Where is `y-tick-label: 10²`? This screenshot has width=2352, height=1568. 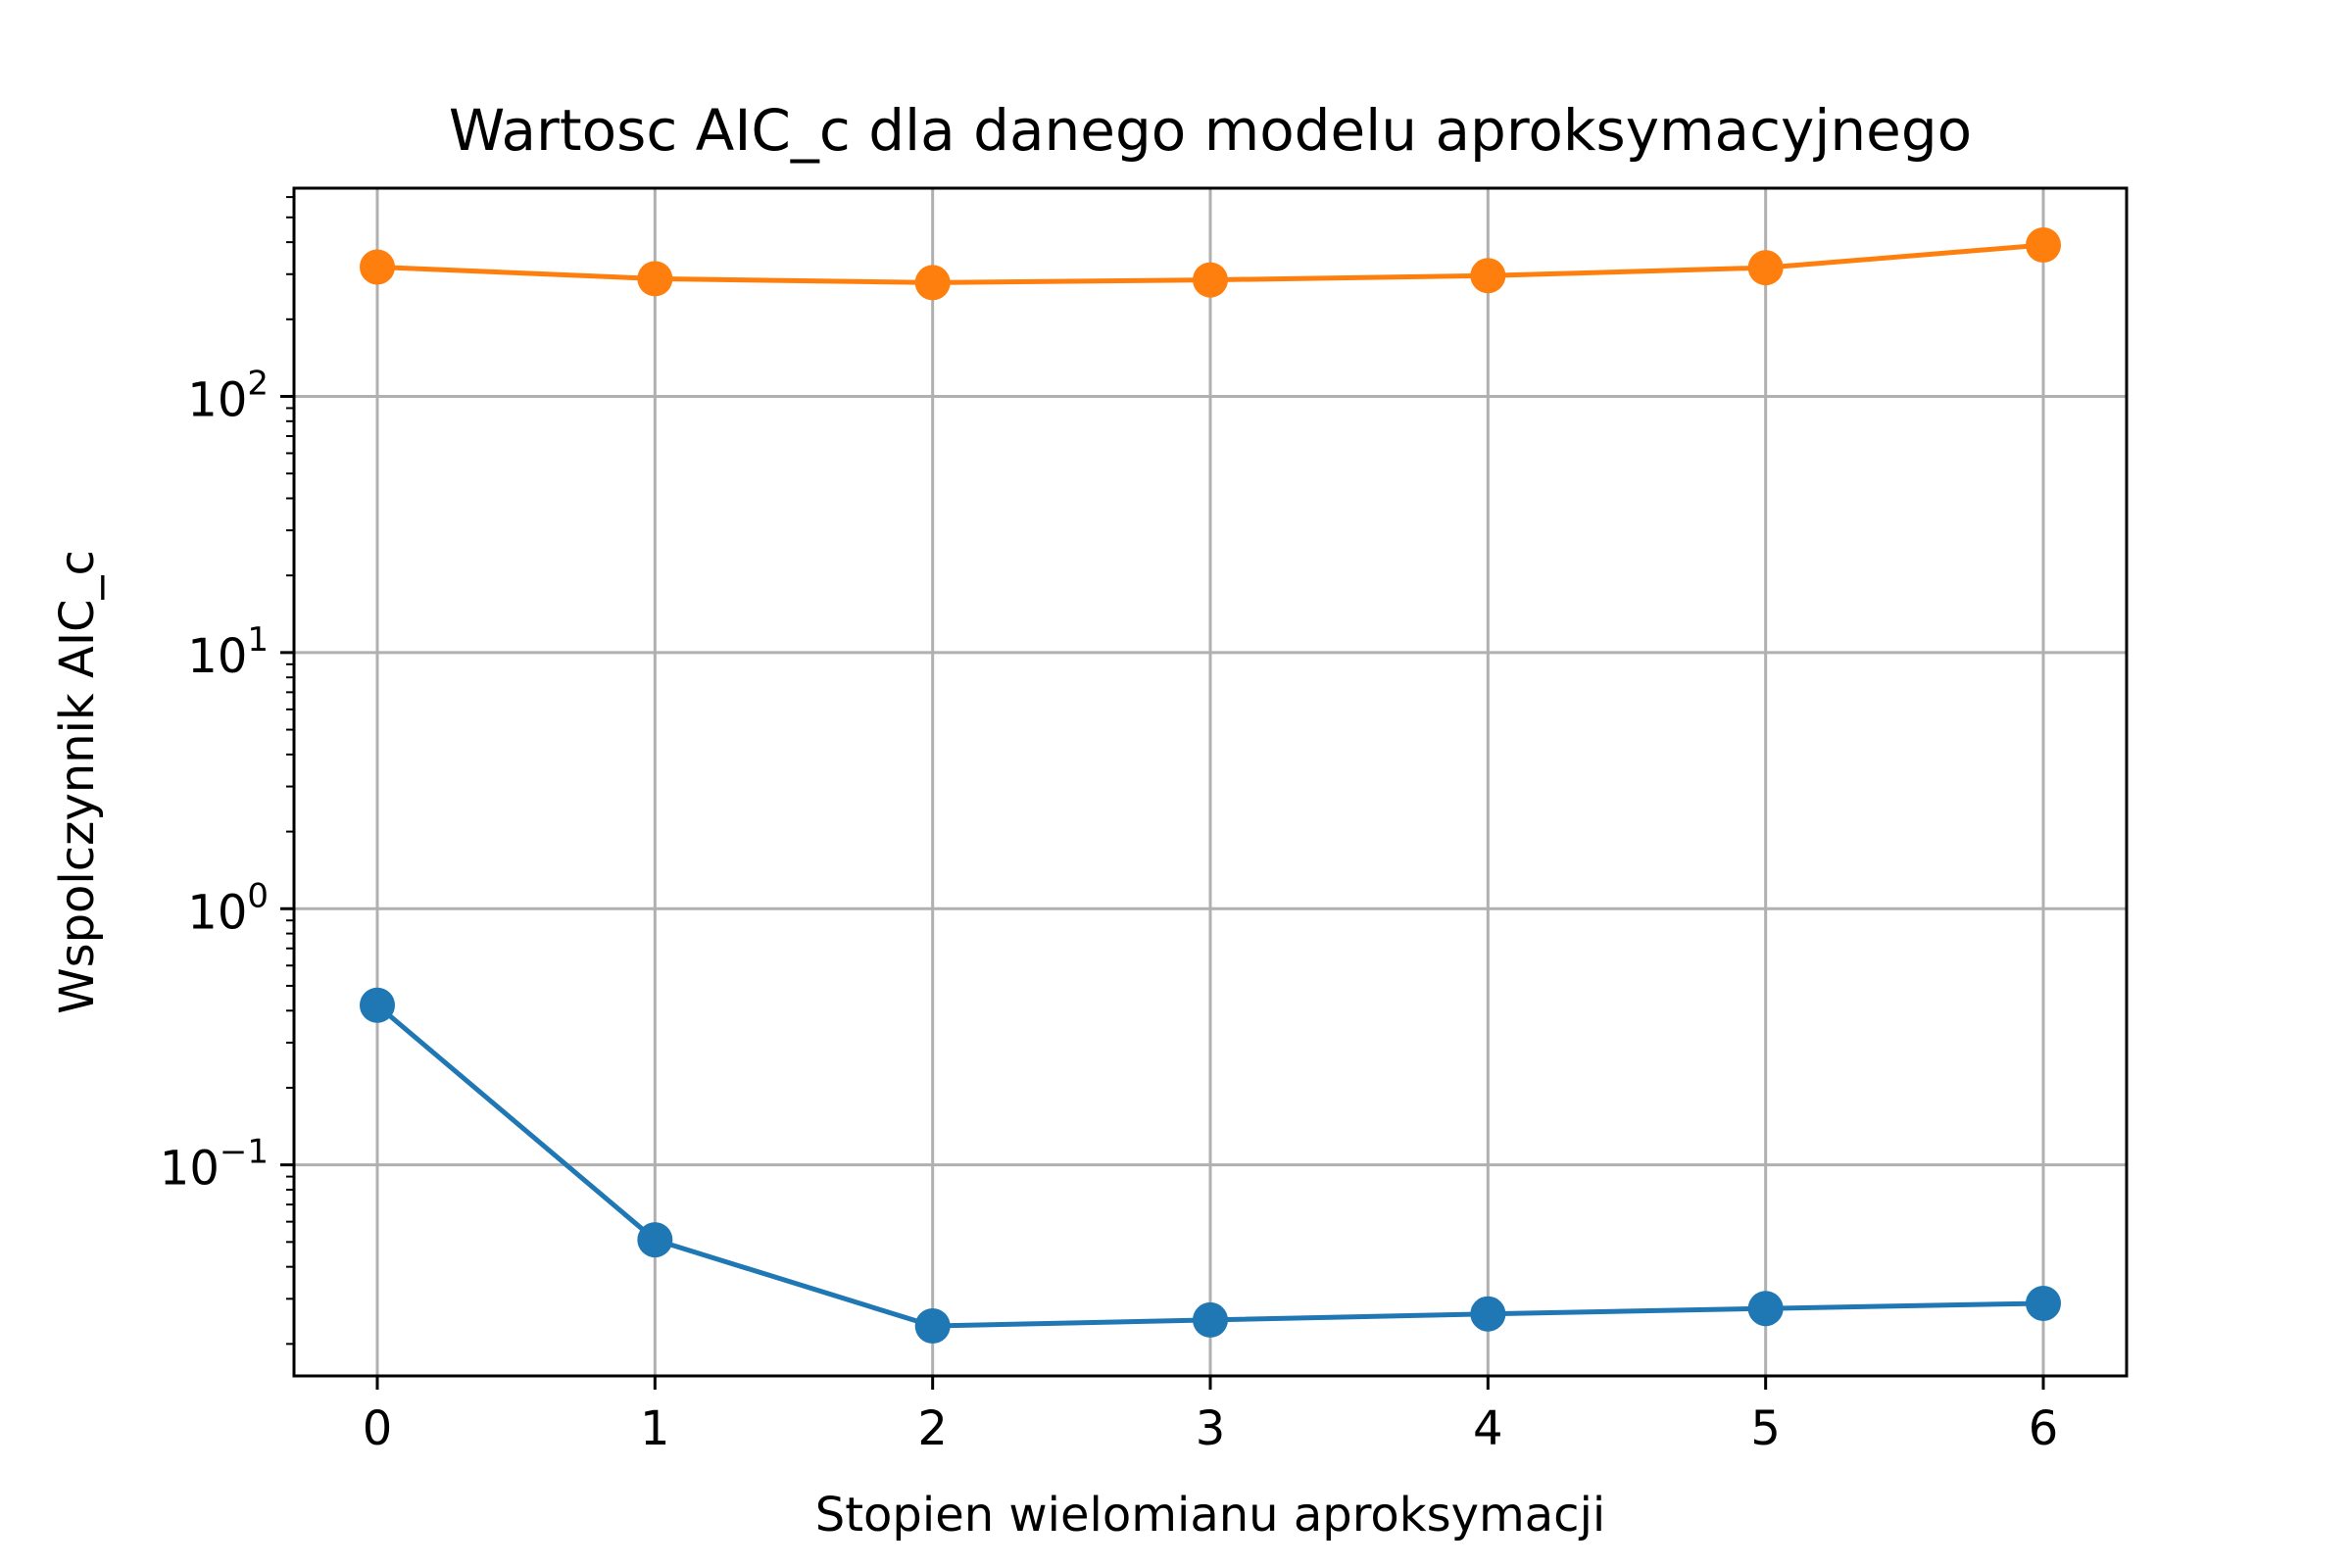
y-tick-label: 10² is located at coordinates (228, 395).